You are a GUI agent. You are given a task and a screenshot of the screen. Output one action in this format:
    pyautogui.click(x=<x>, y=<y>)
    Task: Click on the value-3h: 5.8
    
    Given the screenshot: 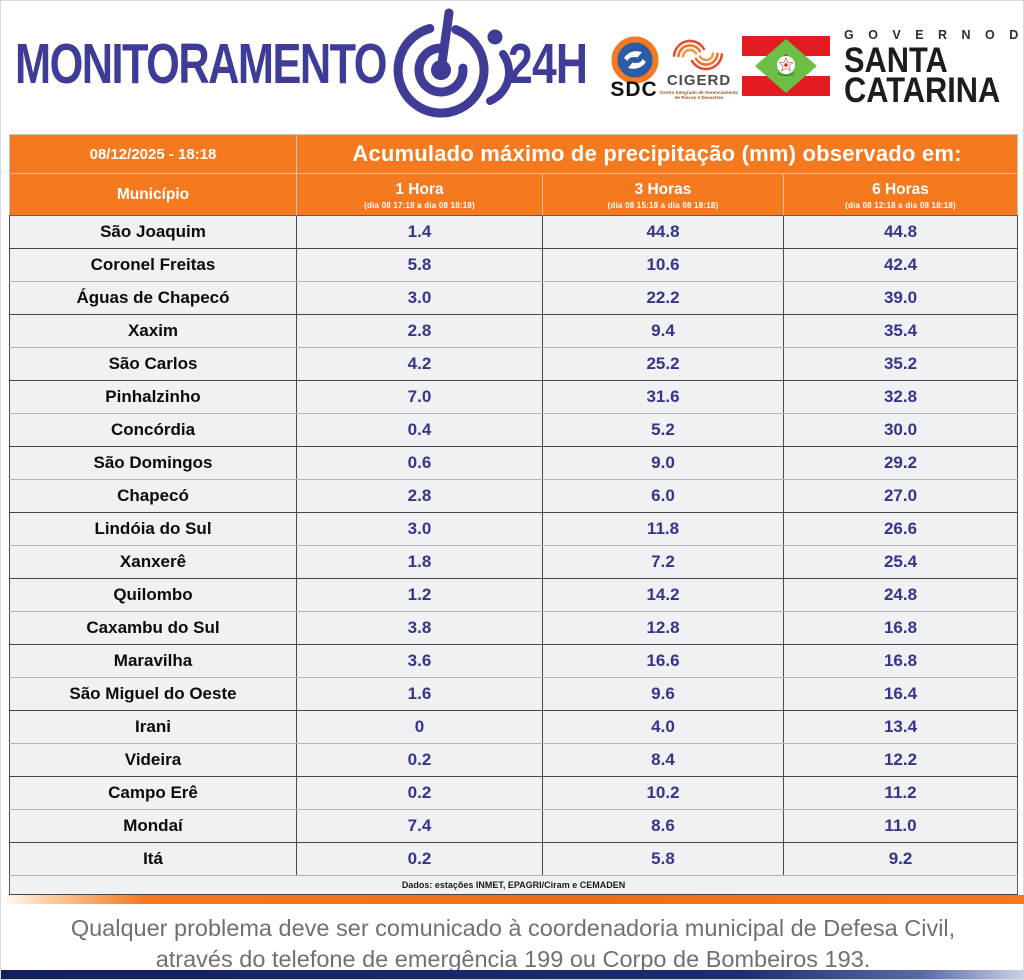 What is the action you would take?
    pyautogui.click(x=663, y=859)
    